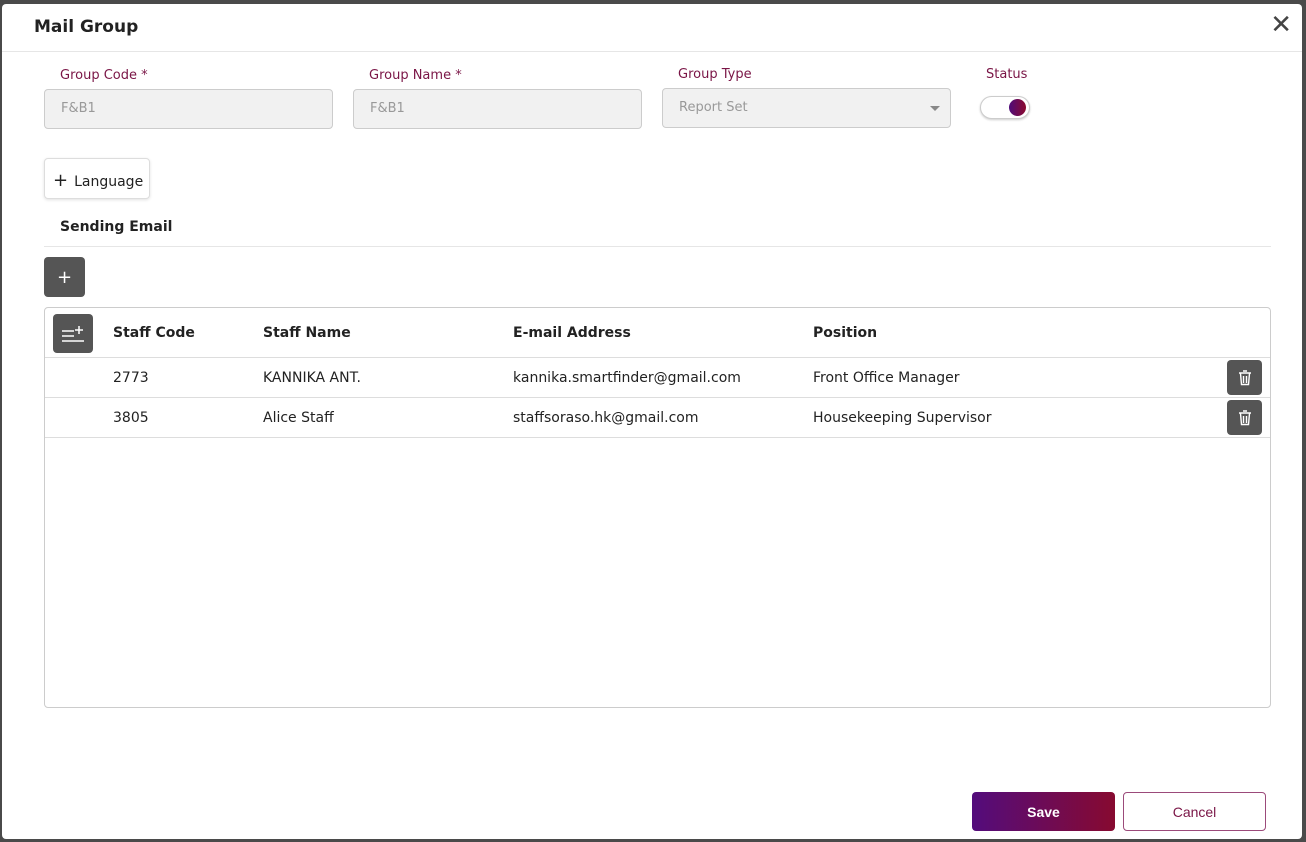 This screenshot has width=1306, height=842. What do you see at coordinates (572, 332) in the screenshot?
I see `header-email: E-mail Address` at bounding box center [572, 332].